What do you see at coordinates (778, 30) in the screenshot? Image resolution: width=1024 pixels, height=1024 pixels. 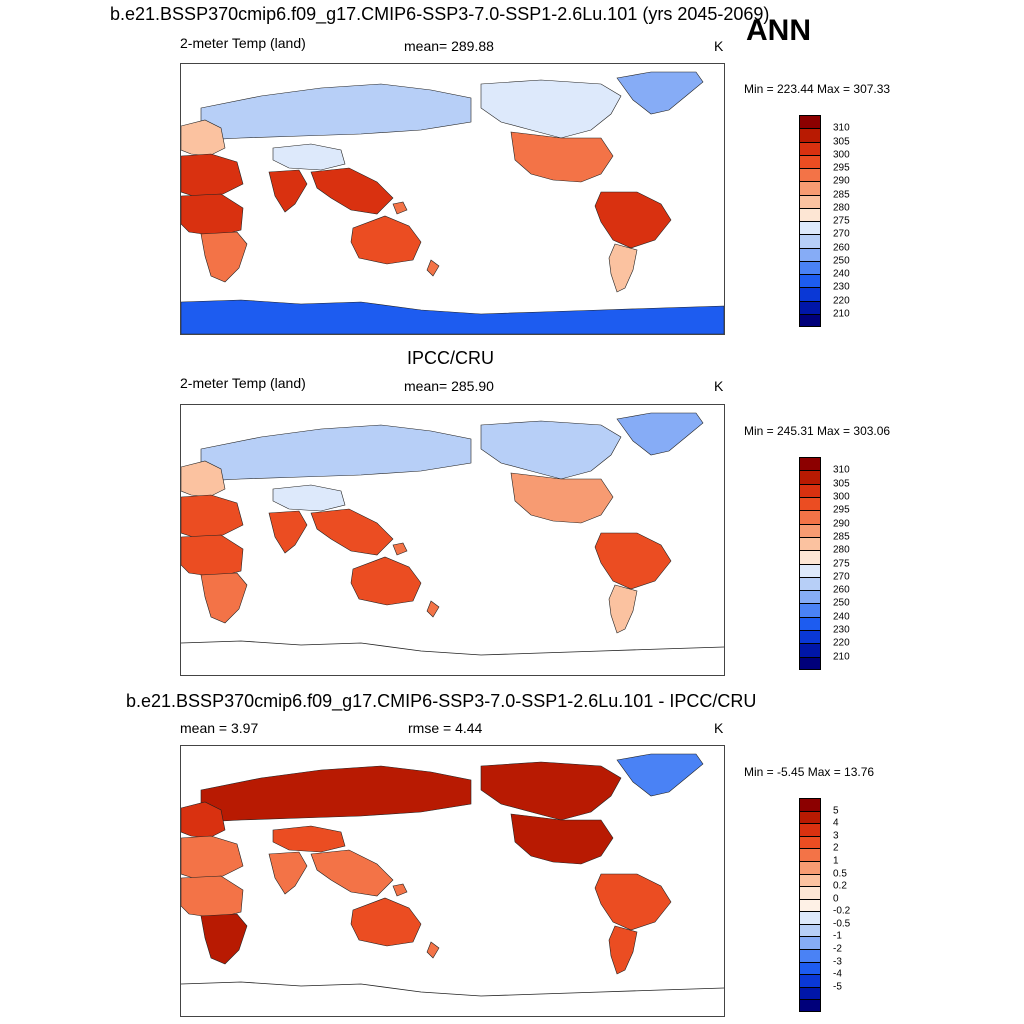 I see `season-label: ANN` at bounding box center [778, 30].